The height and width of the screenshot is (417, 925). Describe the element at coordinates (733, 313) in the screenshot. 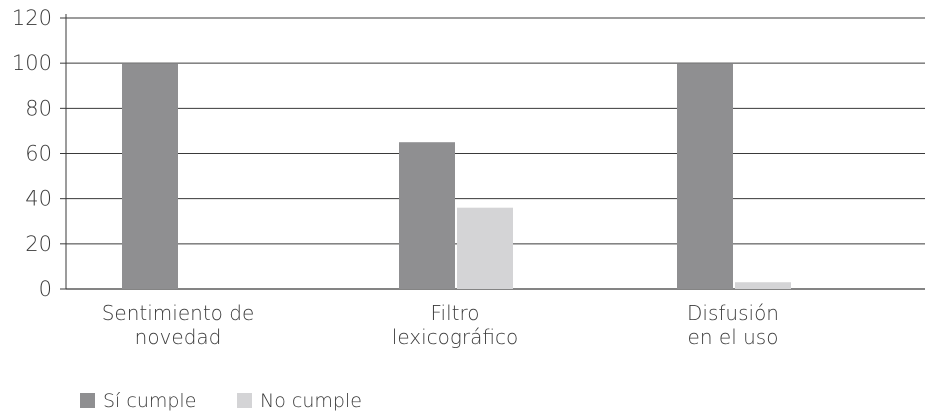

I see `x-category-label: Disfusión` at that location.